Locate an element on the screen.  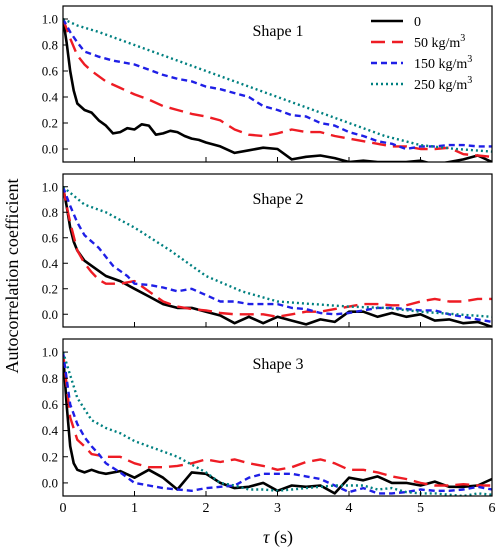
x-tick-label: 0 is located at coordinates (63, 508).